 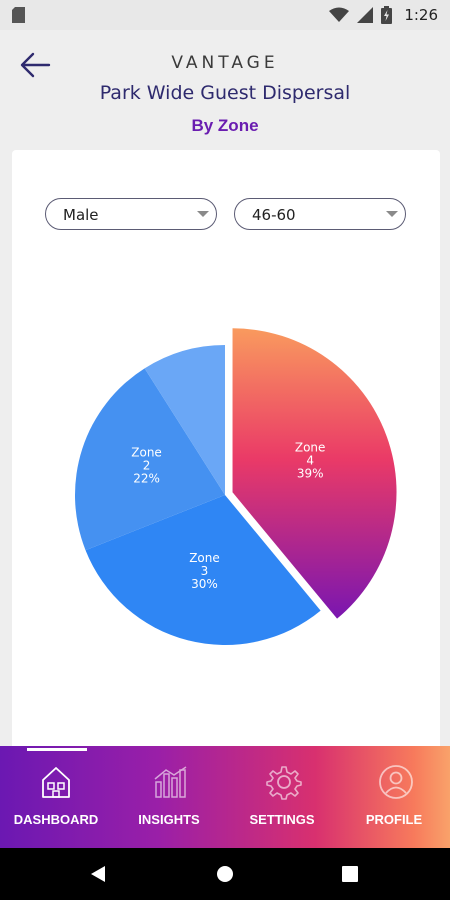 I want to click on pie-label-zone-3: Zone 3 30%, so click(x=204, y=571).